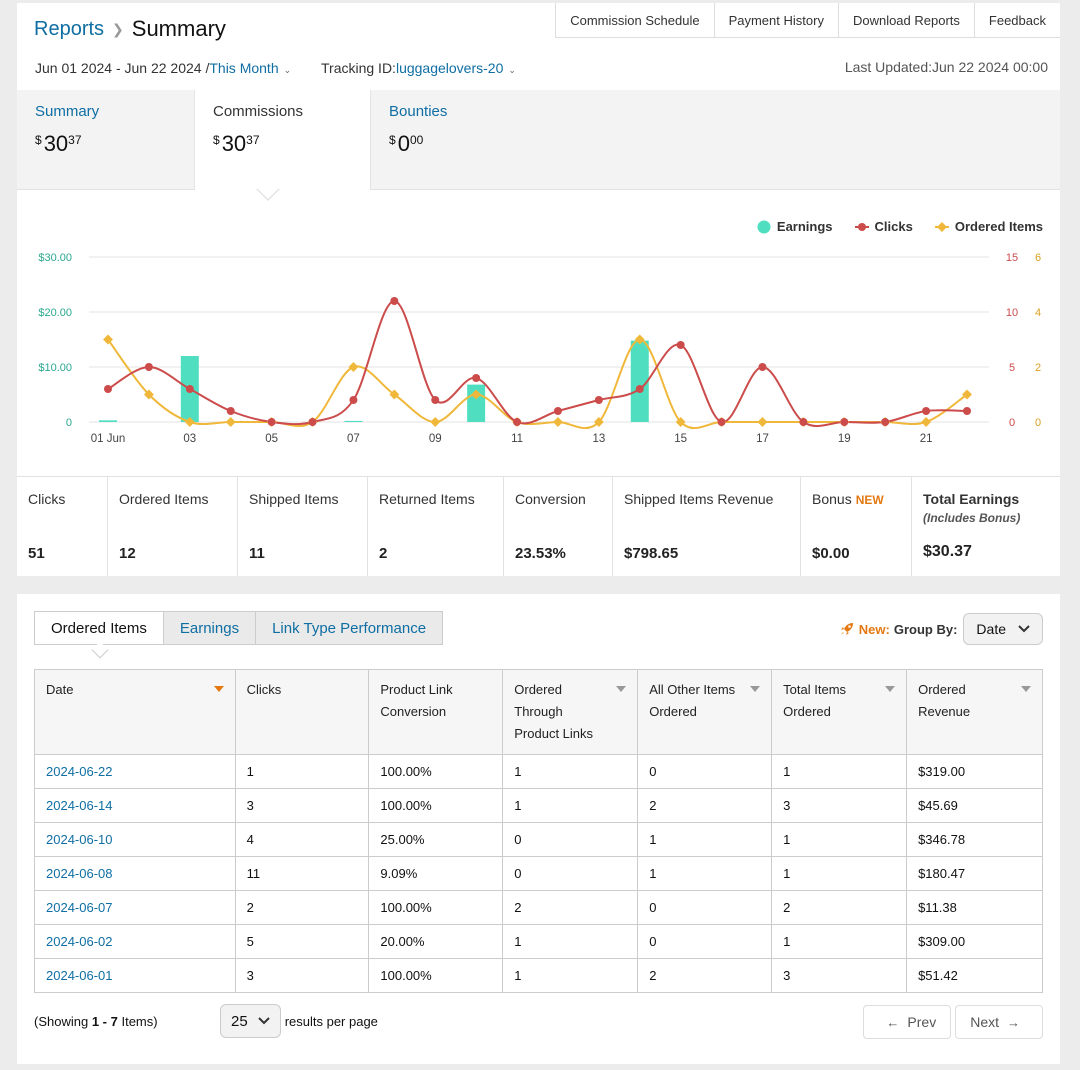 The height and width of the screenshot is (1070, 1080). What do you see at coordinates (55, 258) in the screenshot?
I see `y-left-tick-label: $30.00` at bounding box center [55, 258].